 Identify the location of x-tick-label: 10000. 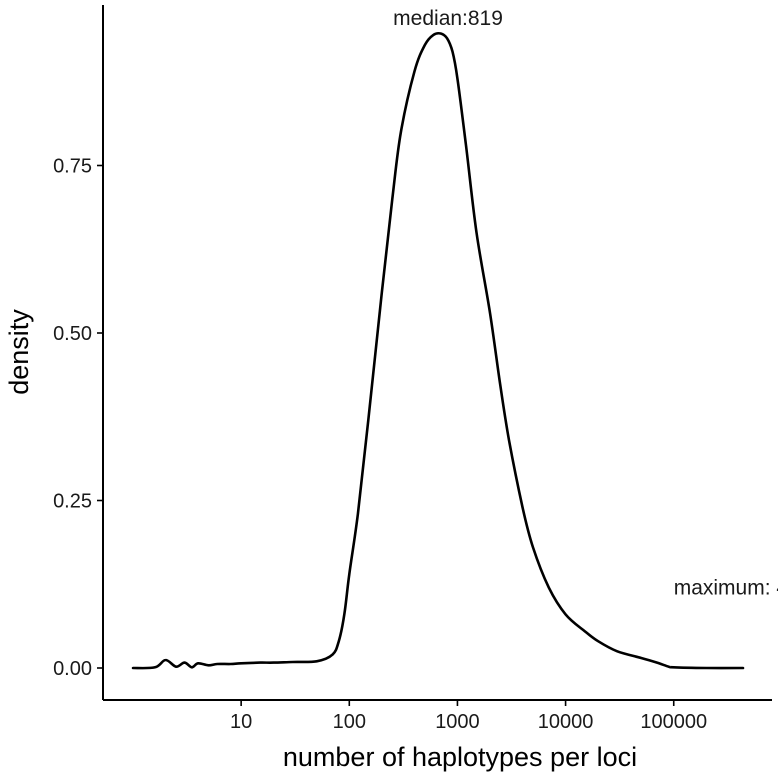
(566, 722).